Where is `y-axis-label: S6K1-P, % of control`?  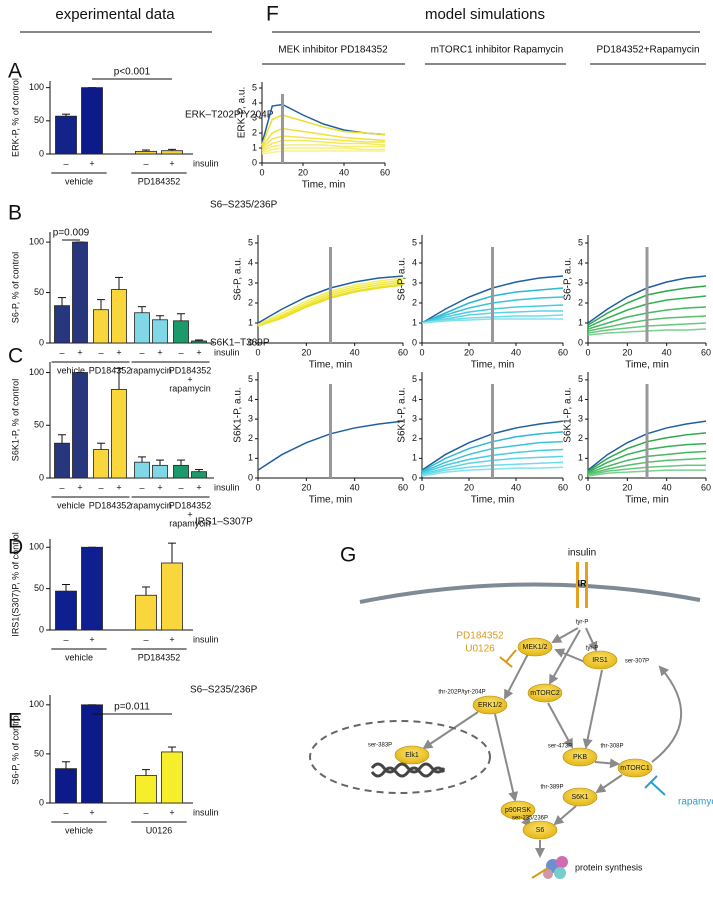
y-axis-label: S6K1-P, % of control is located at coordinates (15, 420).